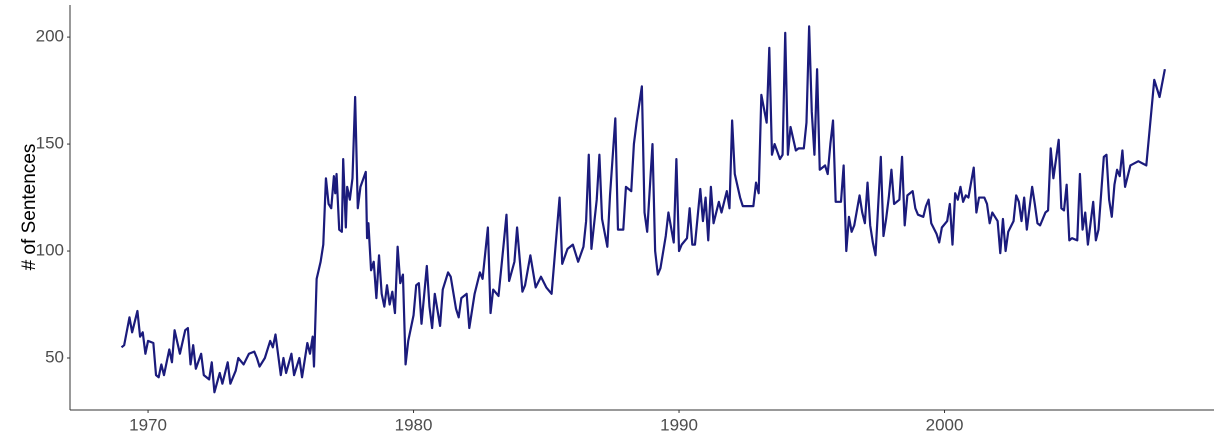  I want to click on y-tick-label: 50, so click(54, 356).